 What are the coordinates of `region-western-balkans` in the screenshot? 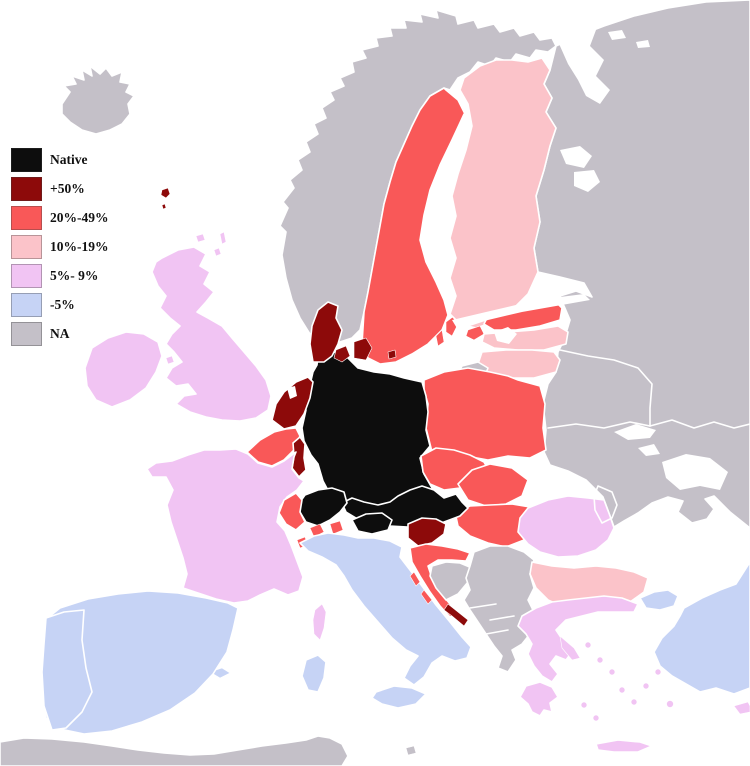 It's located at (499, 609).